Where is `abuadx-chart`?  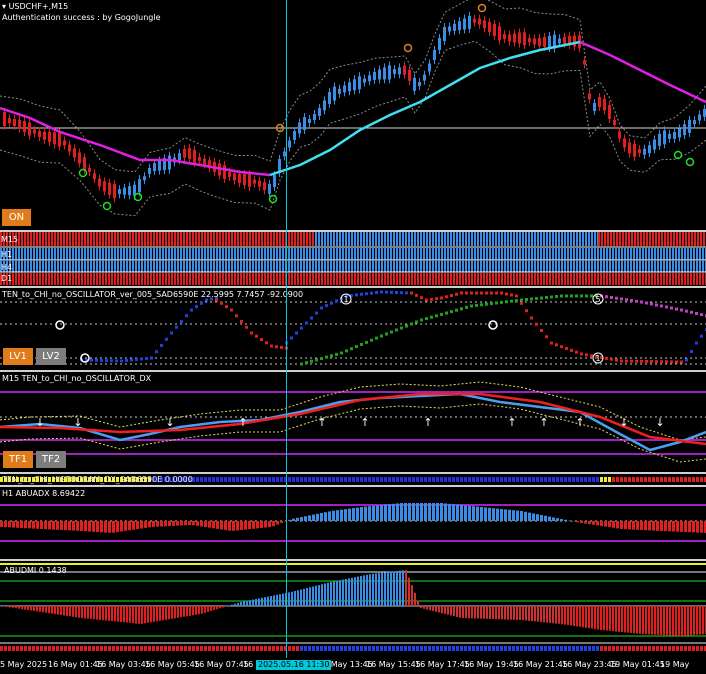
abuadx-chart is located at coordinates (353, 523).